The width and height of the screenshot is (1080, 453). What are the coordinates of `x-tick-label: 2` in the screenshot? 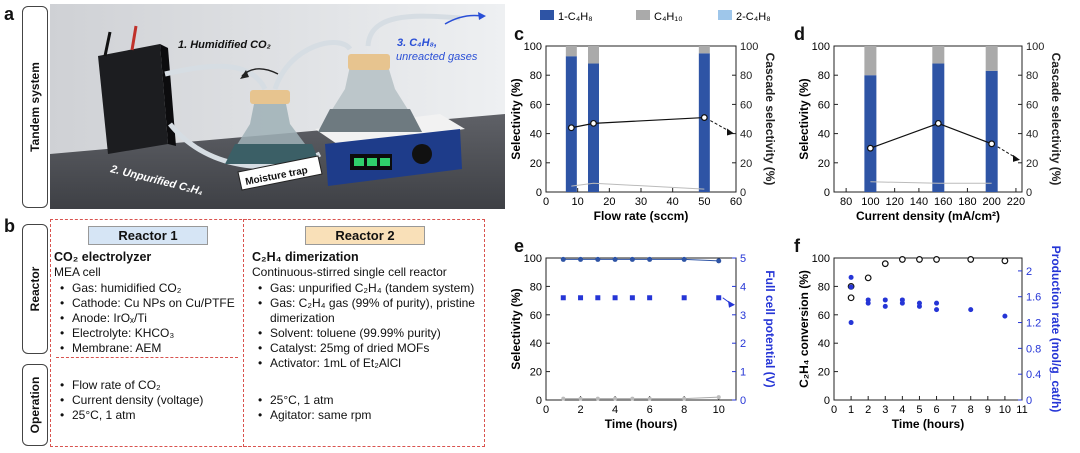 It's located at (868, 410).